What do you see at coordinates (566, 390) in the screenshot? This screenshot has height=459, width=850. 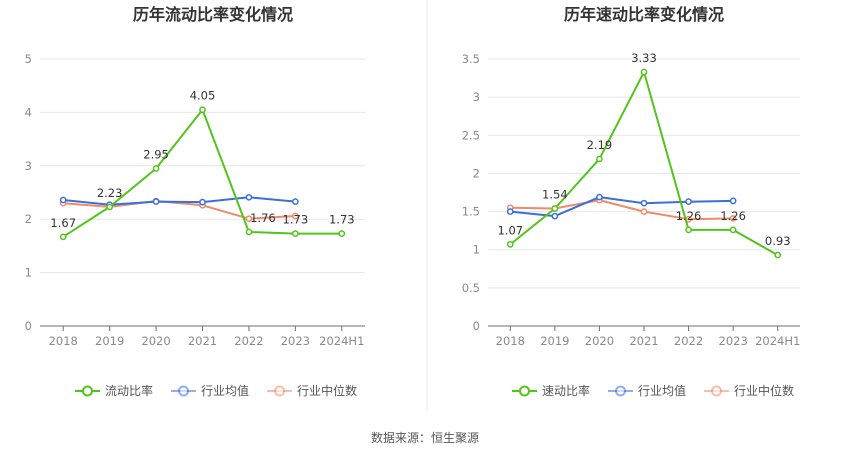 I see `legend-label: 速动比率` at bounding box center [566, 390].